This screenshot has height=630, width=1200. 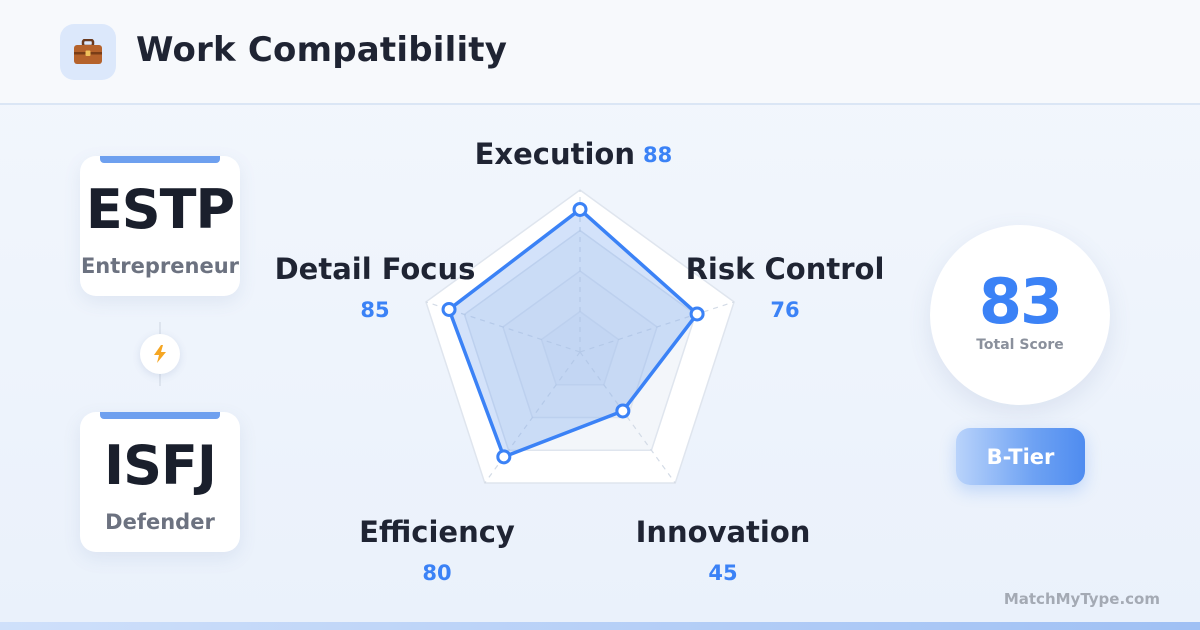 What do you see at coordinates (436, 573) in the screenshot?
I see `radar-value-label: 80` at bounding box center [436, 573].